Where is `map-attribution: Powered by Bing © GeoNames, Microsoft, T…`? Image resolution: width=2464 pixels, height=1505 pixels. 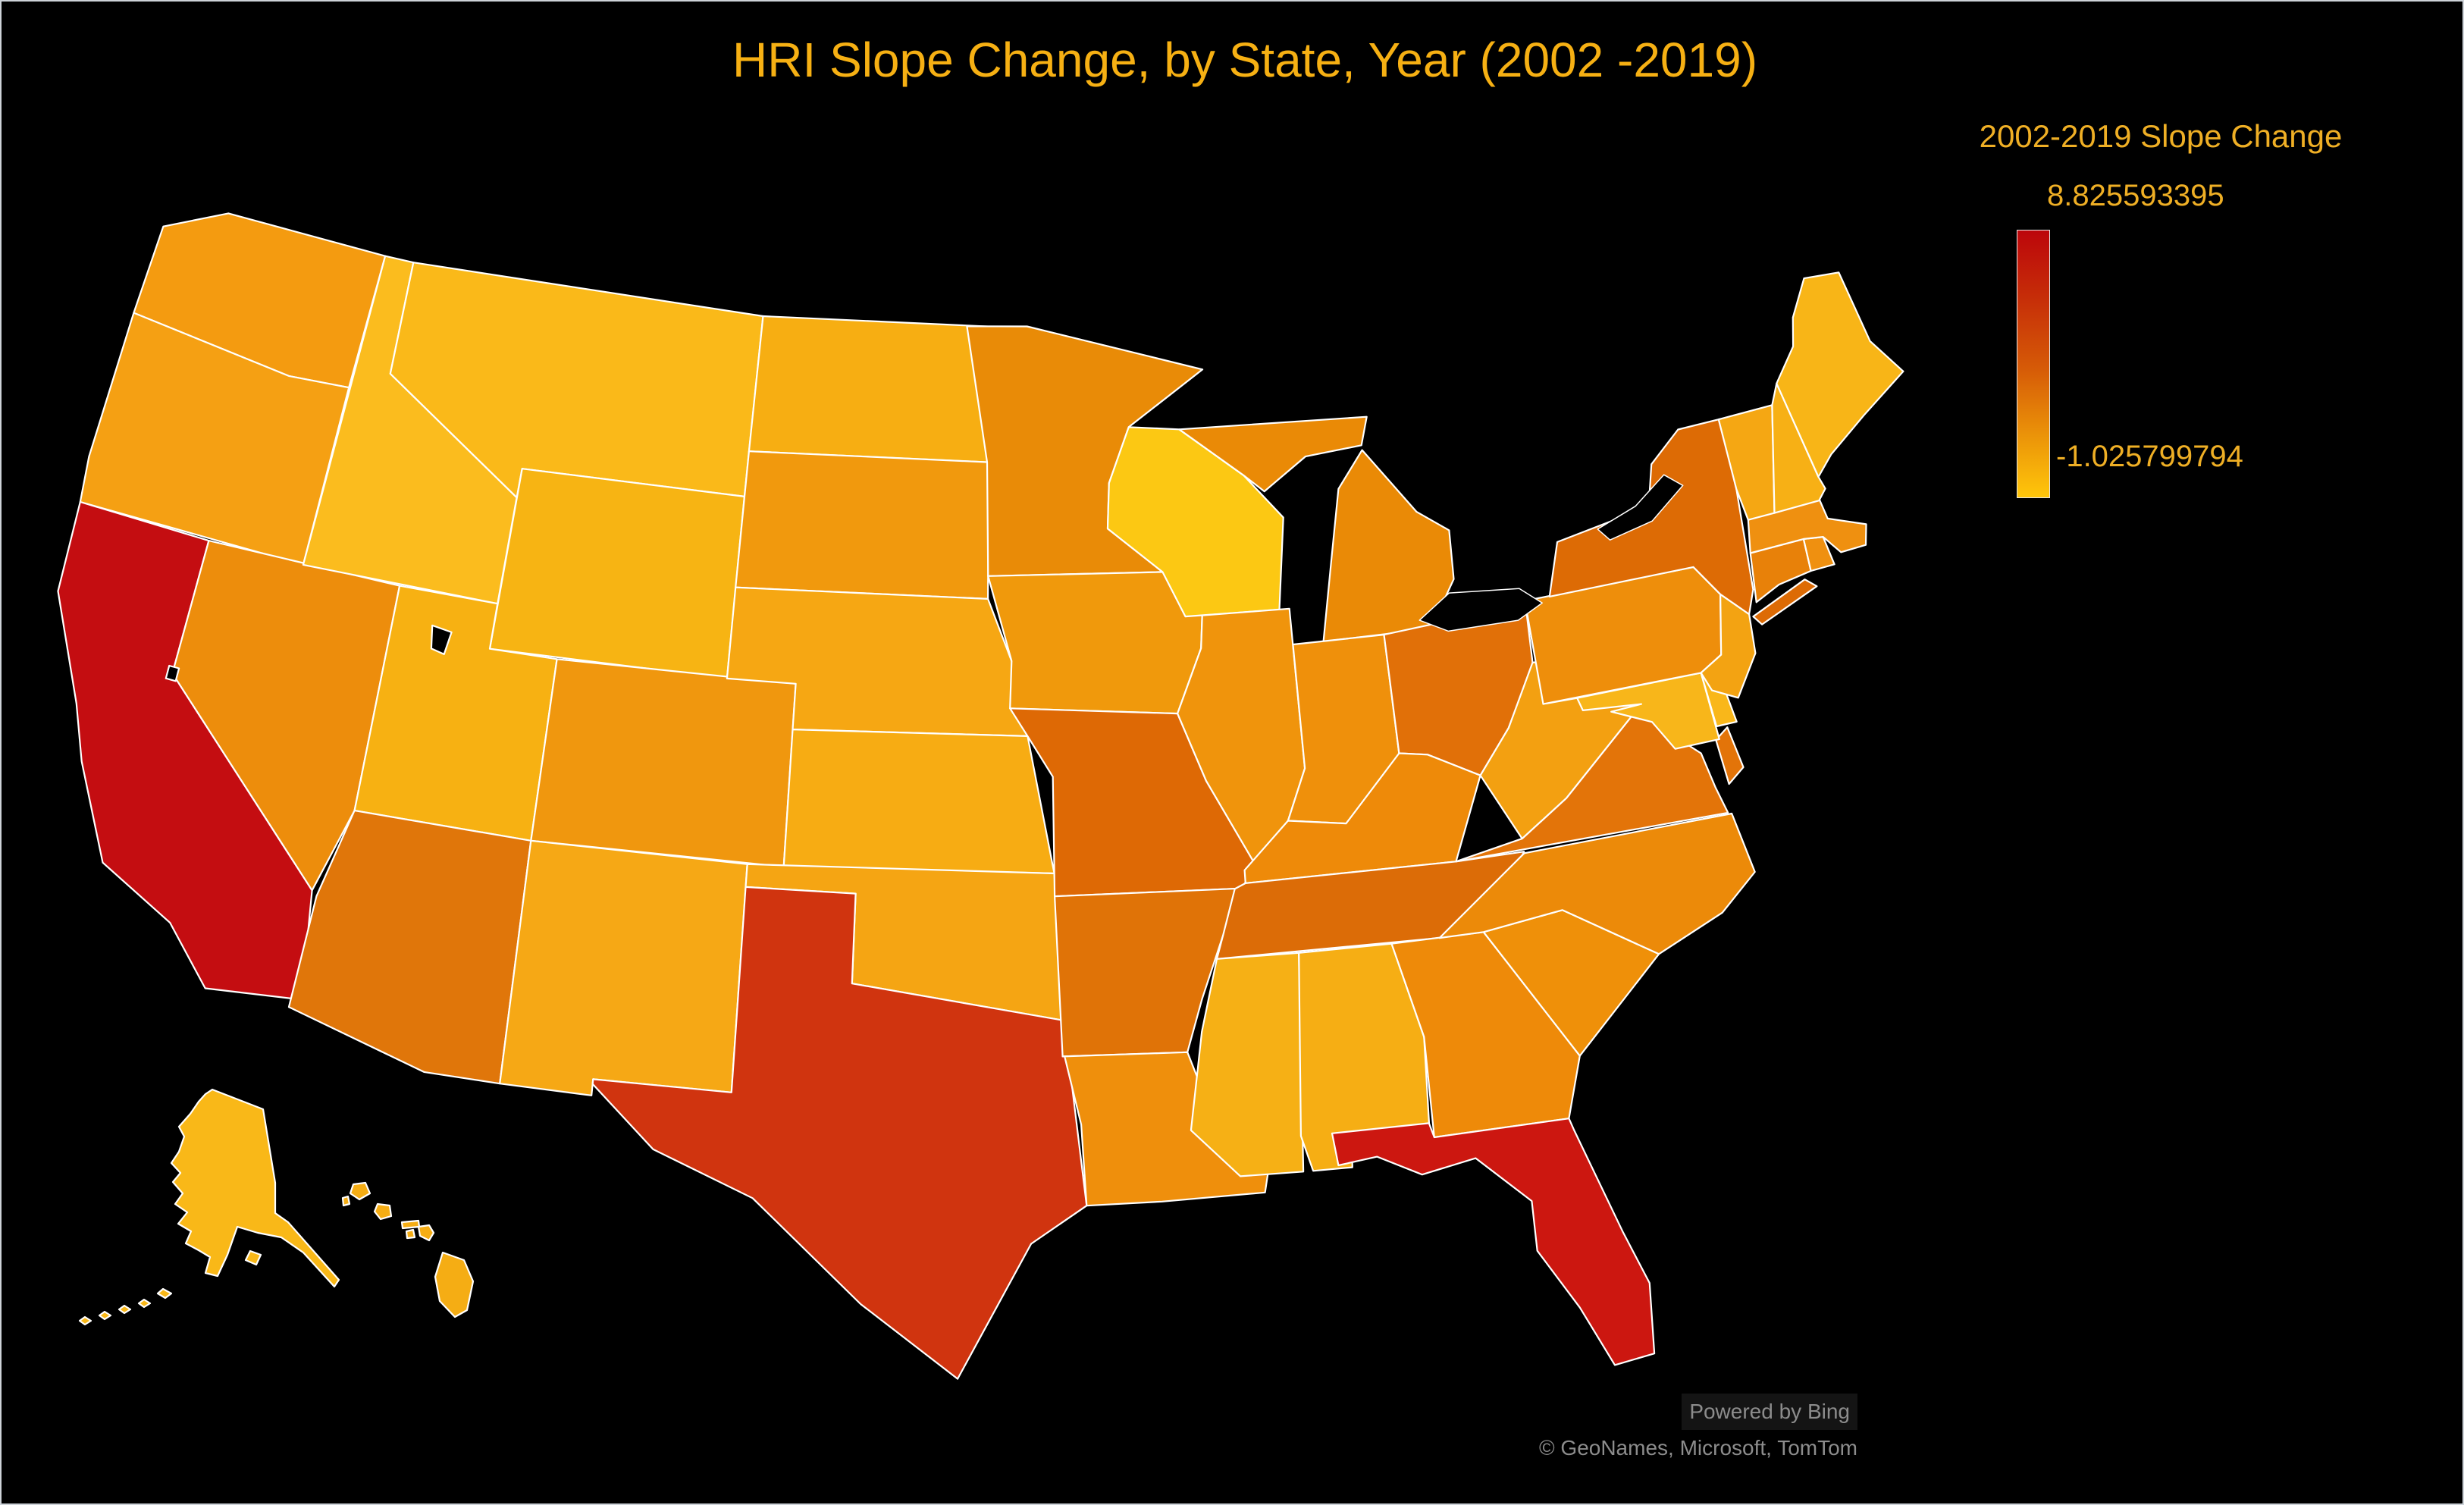 map-attribution: Powered by Bing © GeoNames, Microsoft, T… is located at coordinates (1672, 1429).